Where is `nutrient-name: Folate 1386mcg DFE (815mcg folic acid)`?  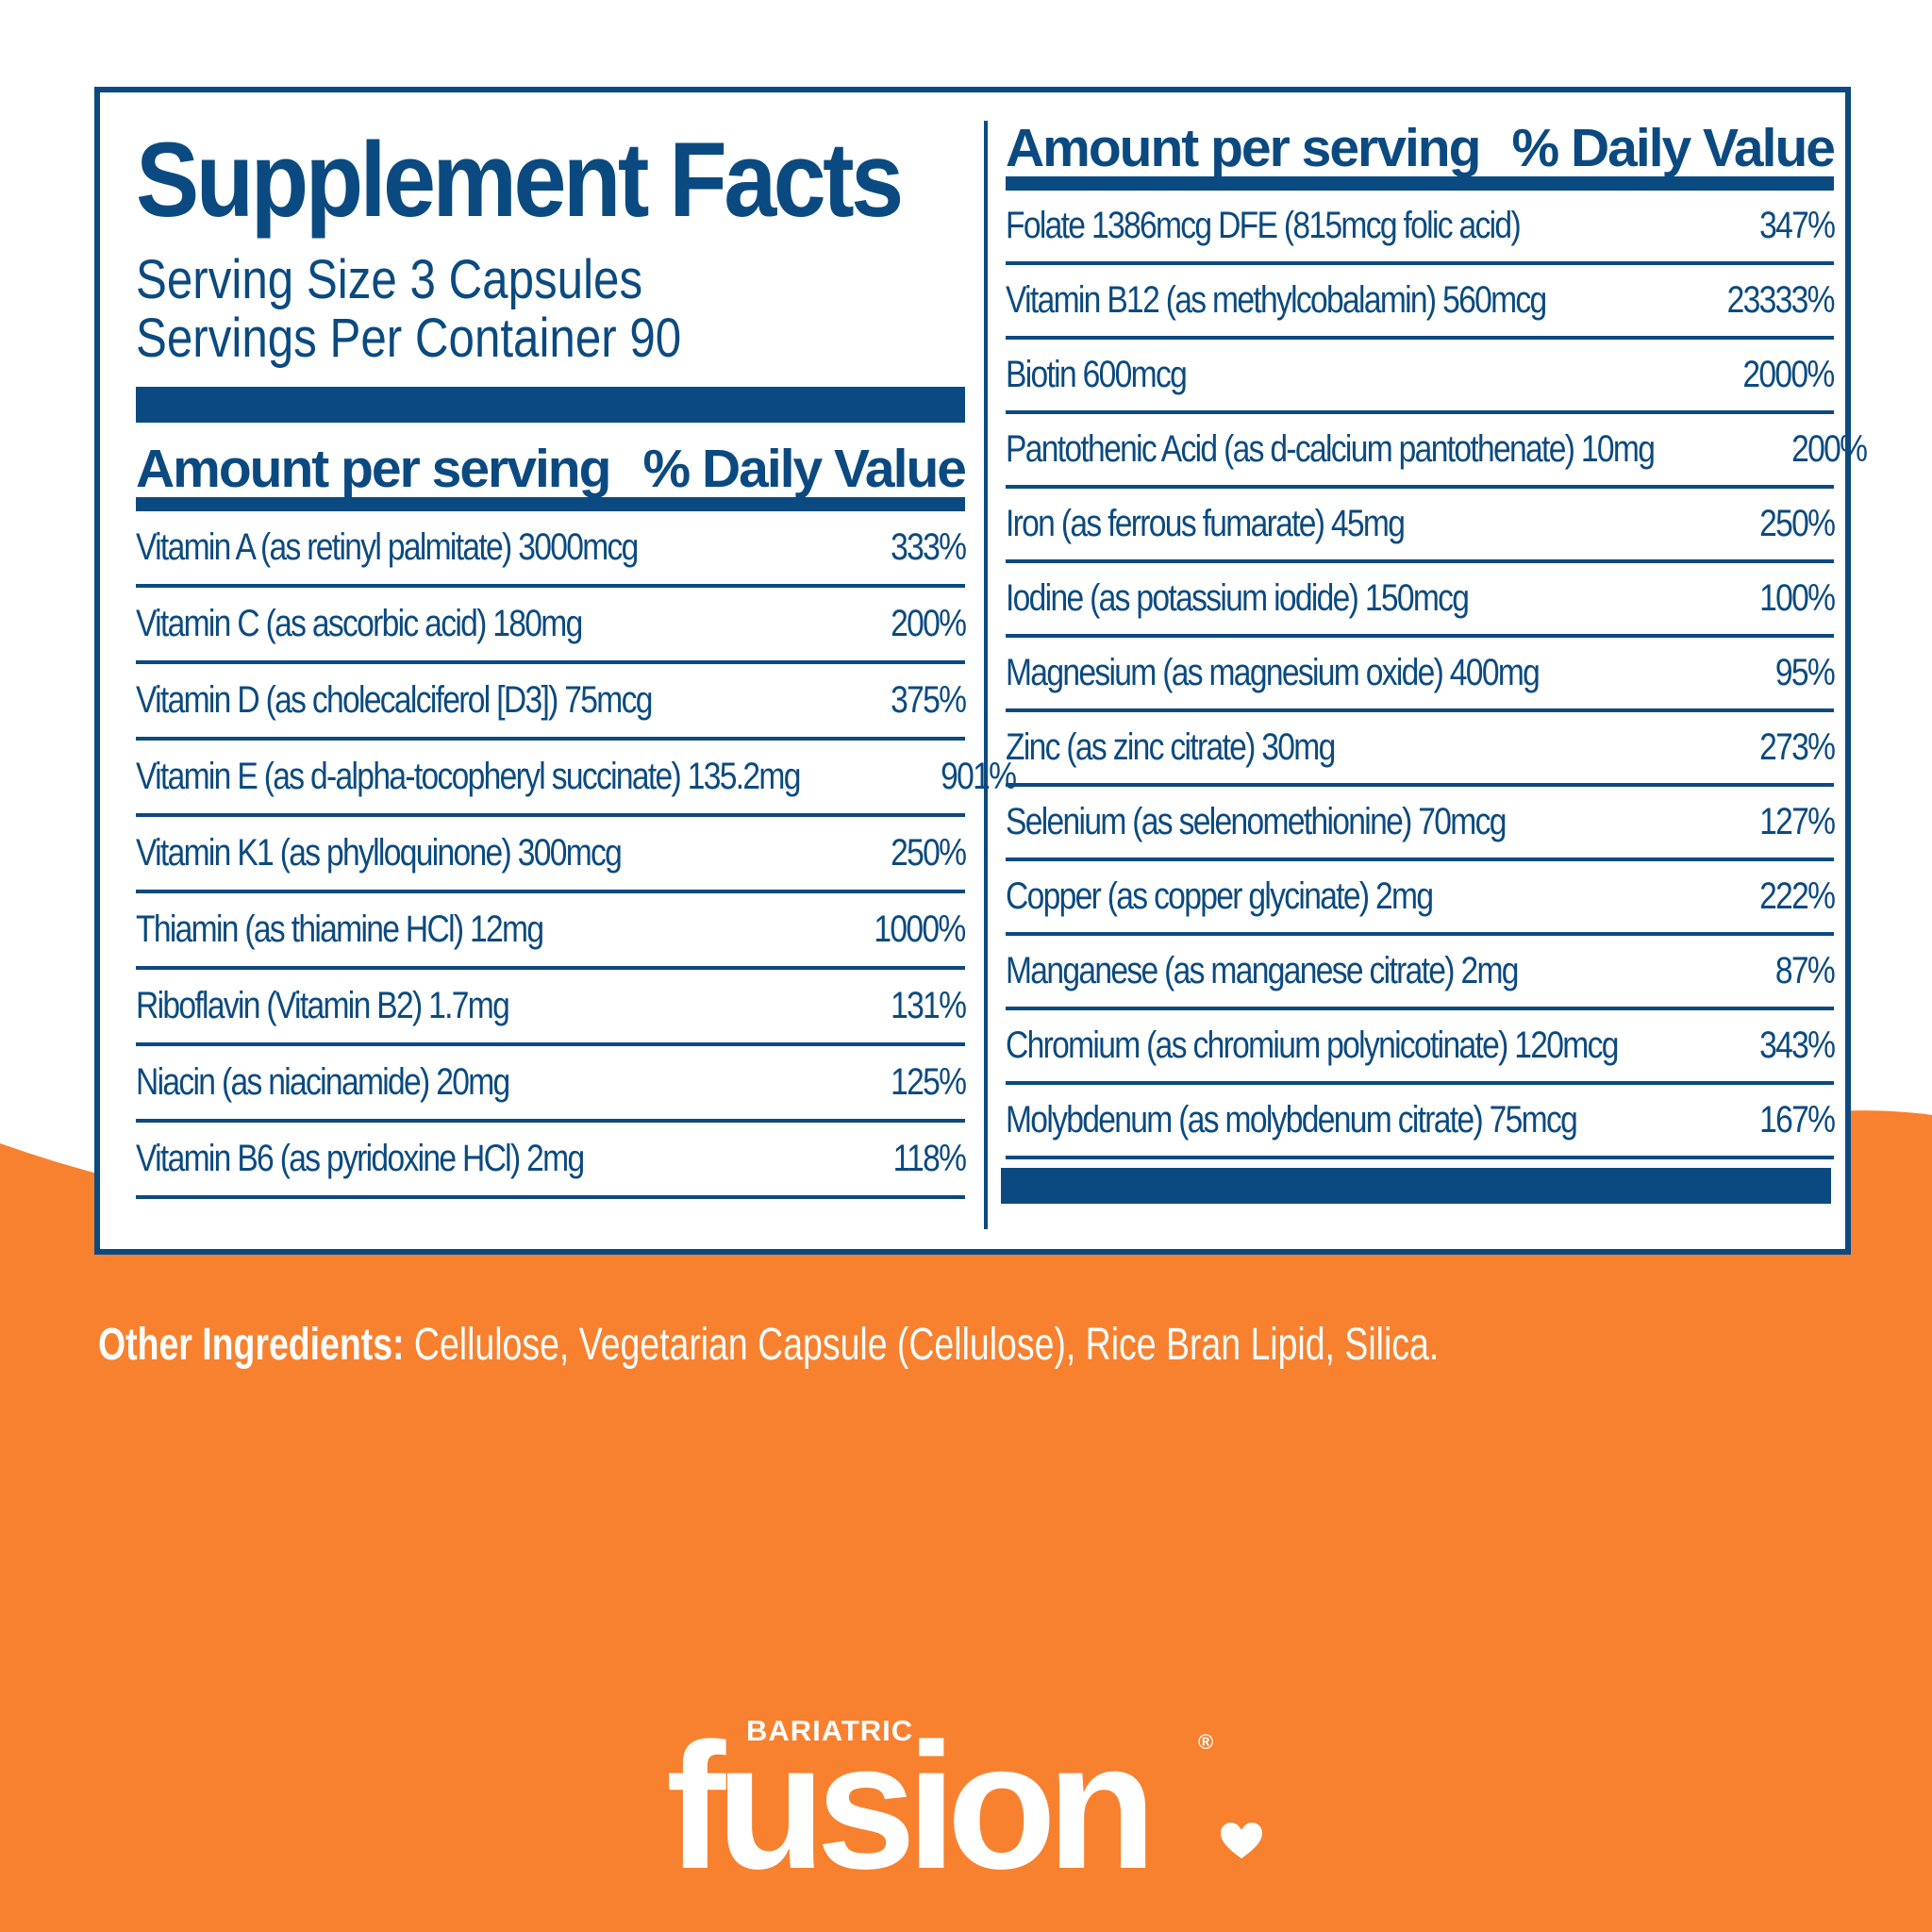 nutrient-name: Folate 1386mcg DFE (815mcg folic acid) is located at coordinates (1264, 225).